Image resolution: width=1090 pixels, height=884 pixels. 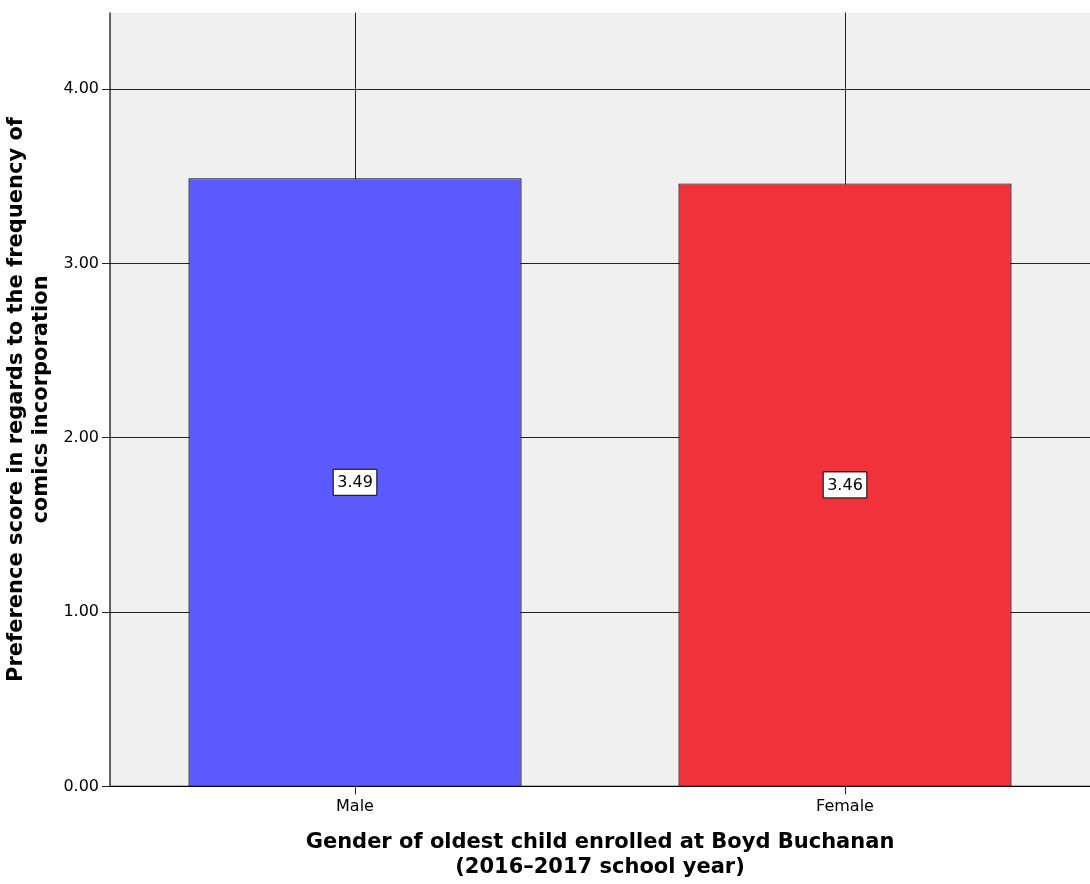 What do you see at coordinates (600, 853) in the screenshot?
I see `x-axis-title: Gender of oldest child enrolled at Boyd Buchanan (2016–2017 school year)` at bounding box center [600, 853].